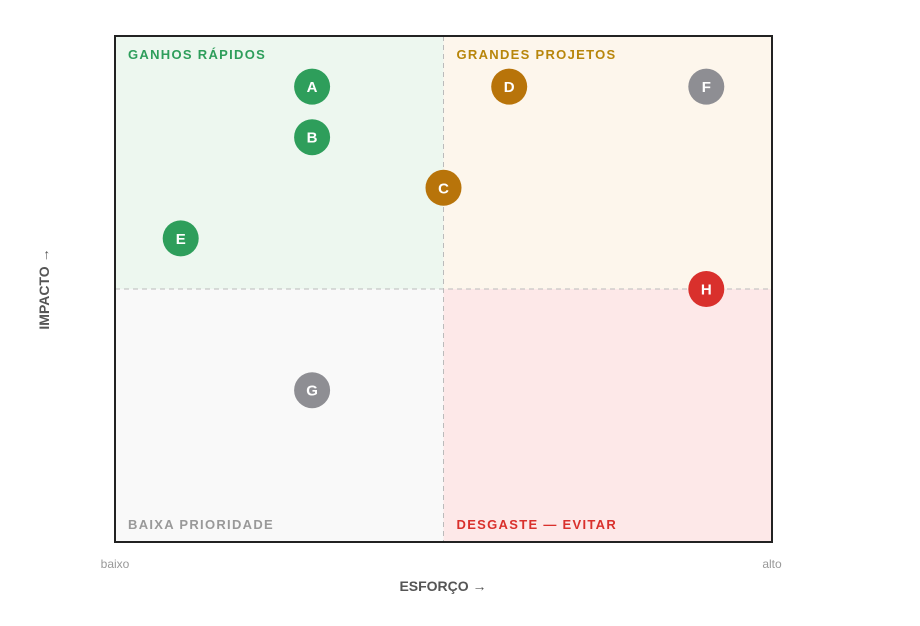  Describe the element at coordinates (772, 564) in the screenshot. I see `x-axis-max-label: alto` at that location.